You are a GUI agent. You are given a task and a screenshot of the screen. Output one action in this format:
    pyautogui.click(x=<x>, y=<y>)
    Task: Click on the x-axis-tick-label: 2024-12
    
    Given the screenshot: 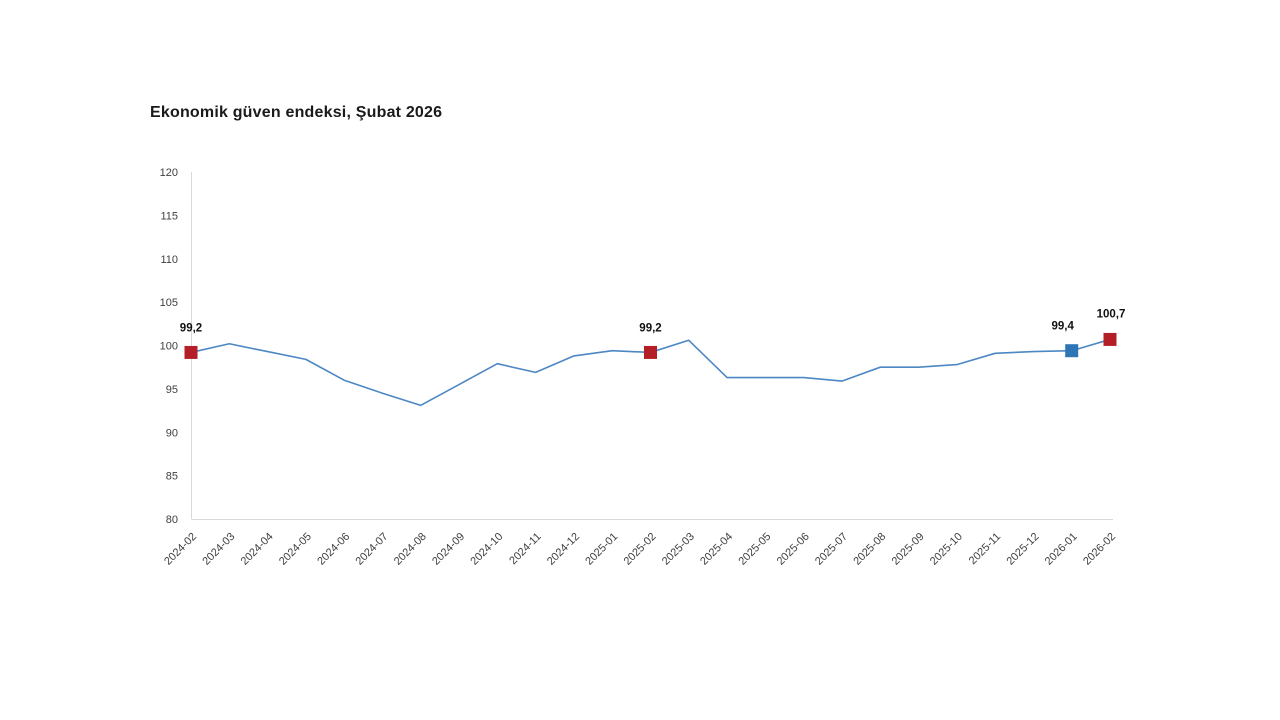 What is the action you would take?
    pyautogui.click(x=563, y=549)
    